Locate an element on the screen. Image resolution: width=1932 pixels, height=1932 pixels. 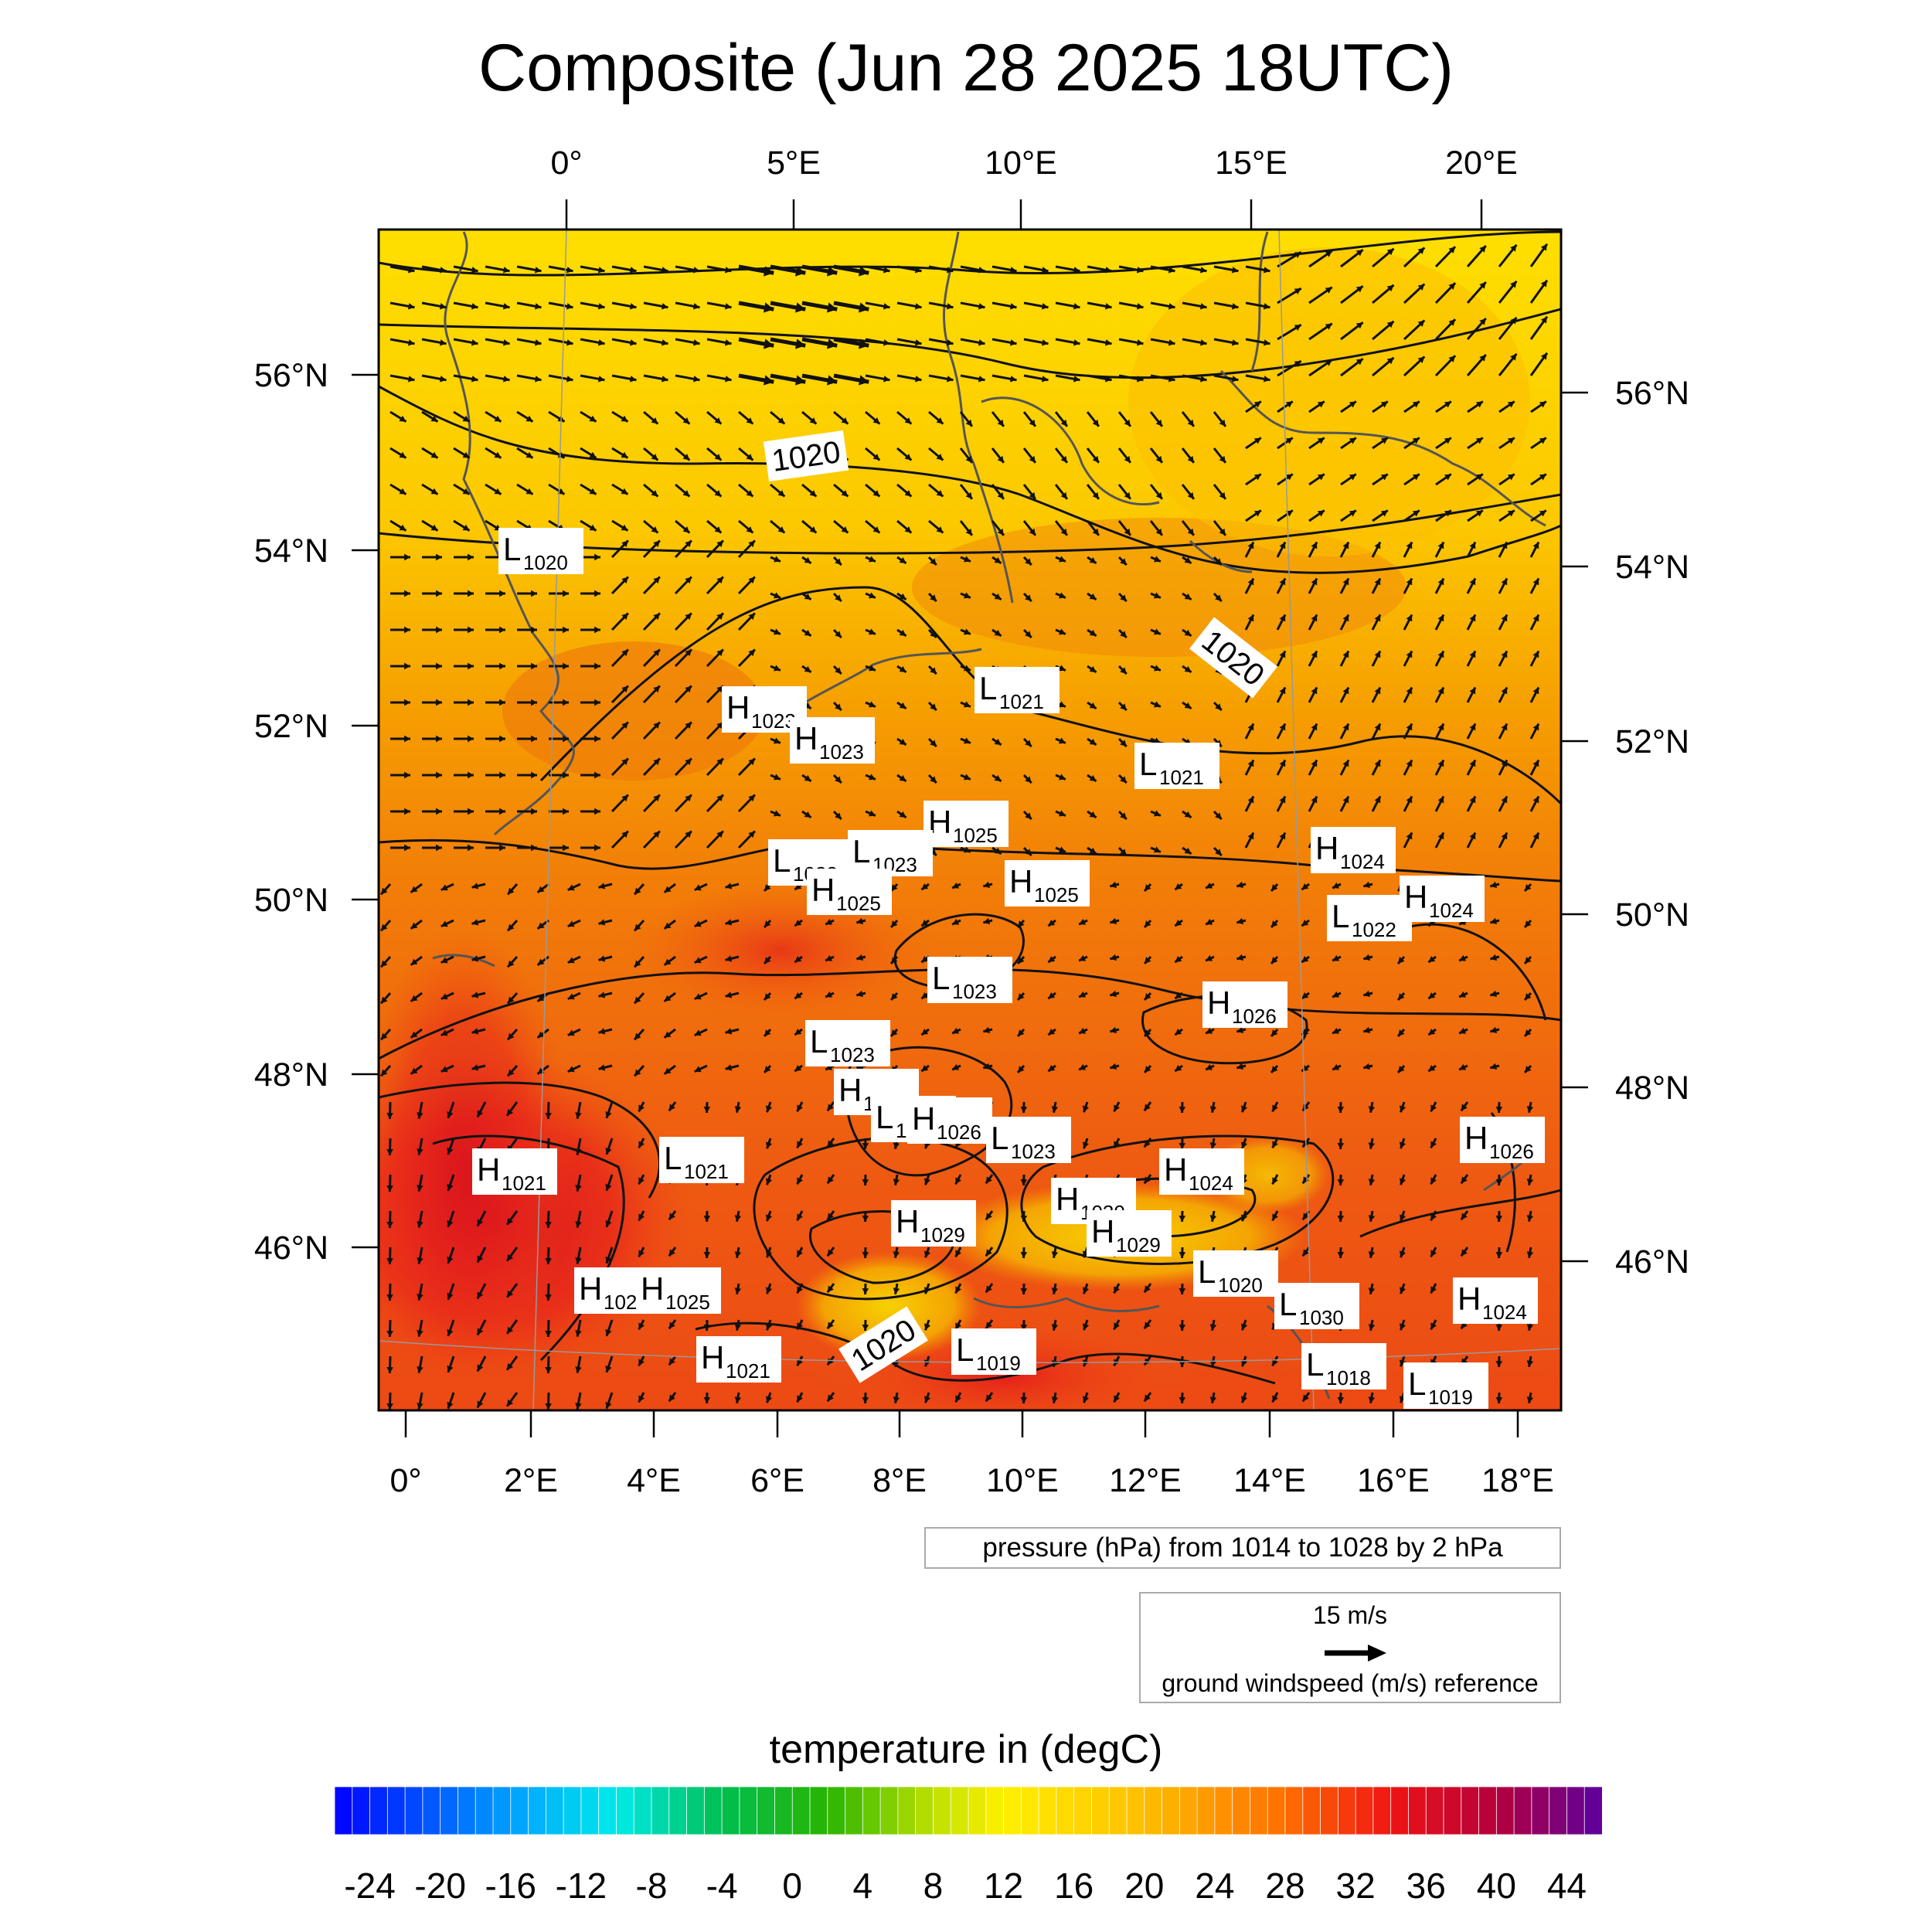
pressure-center-label: H 1024 is located at coordinates (1496, 1300).